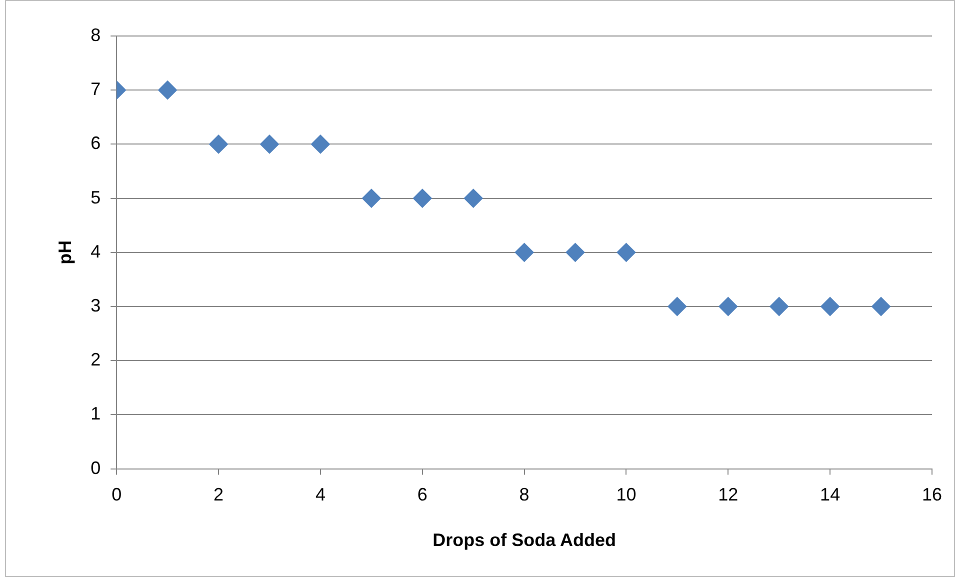 This screenshot has width=957, height=579. What do you see at coordinates (320, 494) in the screenshot?
I see `x-tick-label: 4` at bounding box center [320, 494].